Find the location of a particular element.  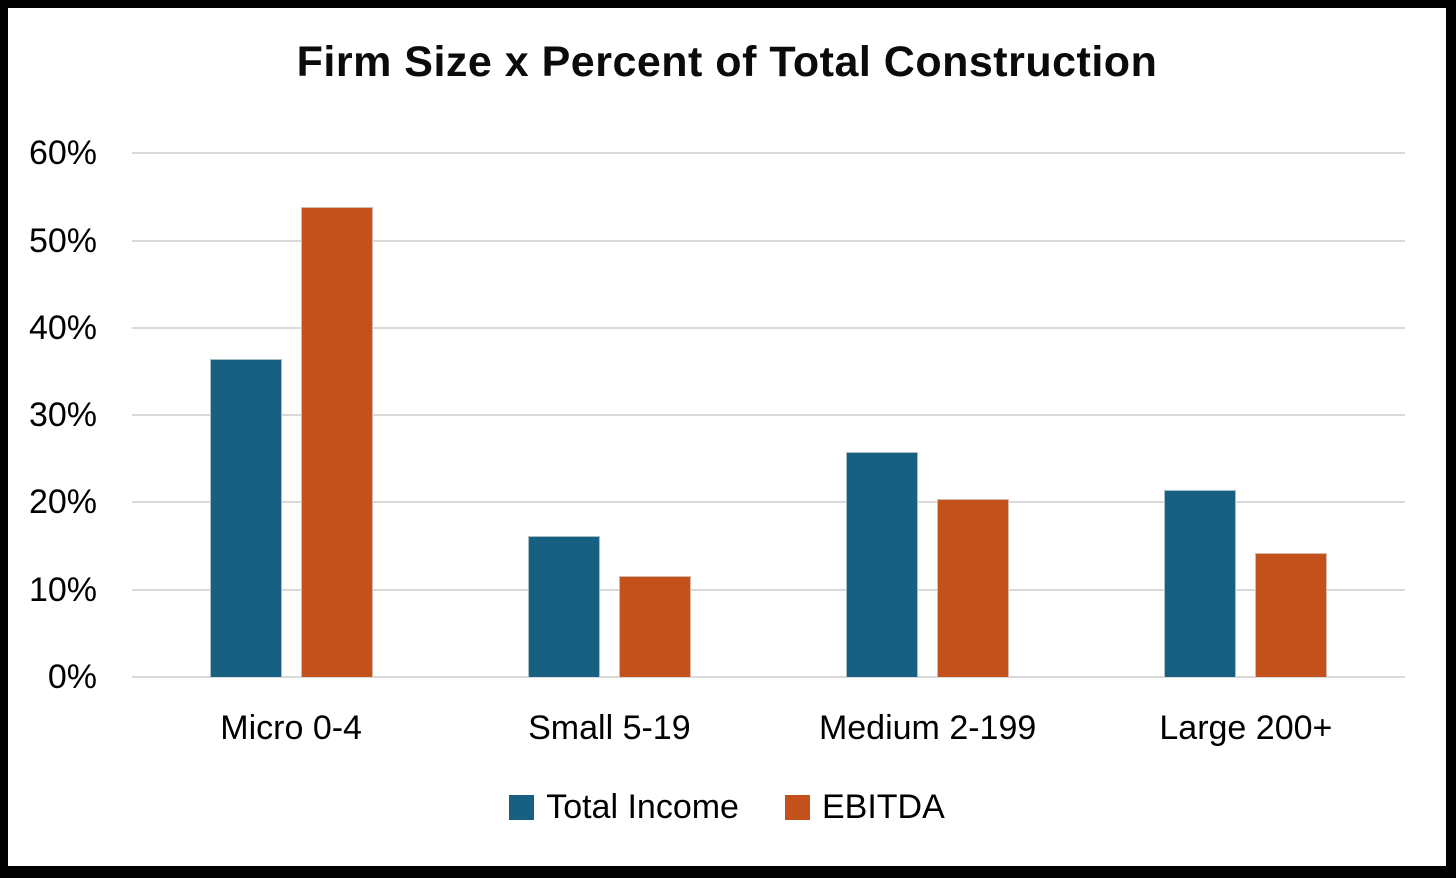

x-axis-label-micro-0-4: Micro 0-4 is located at coordinates (291, 728).